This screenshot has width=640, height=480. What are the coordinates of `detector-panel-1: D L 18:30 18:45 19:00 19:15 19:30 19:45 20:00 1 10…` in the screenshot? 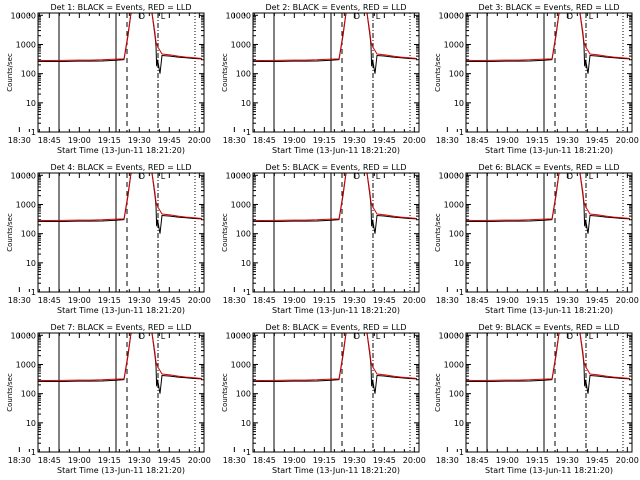 It's located at (108, 79).